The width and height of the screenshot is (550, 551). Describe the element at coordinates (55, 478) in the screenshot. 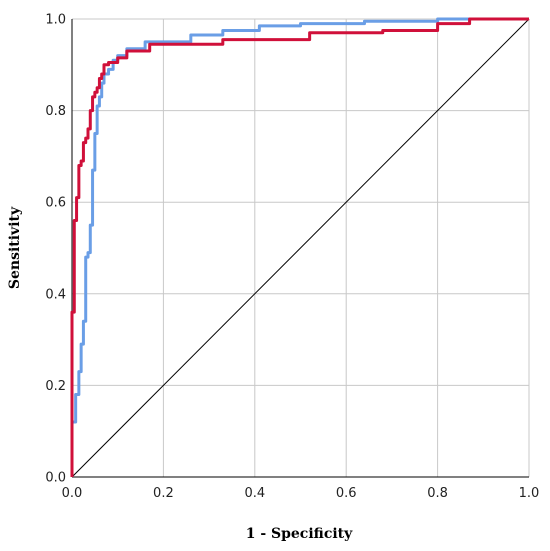

I see `y-tick-label: 0.0` at that location.